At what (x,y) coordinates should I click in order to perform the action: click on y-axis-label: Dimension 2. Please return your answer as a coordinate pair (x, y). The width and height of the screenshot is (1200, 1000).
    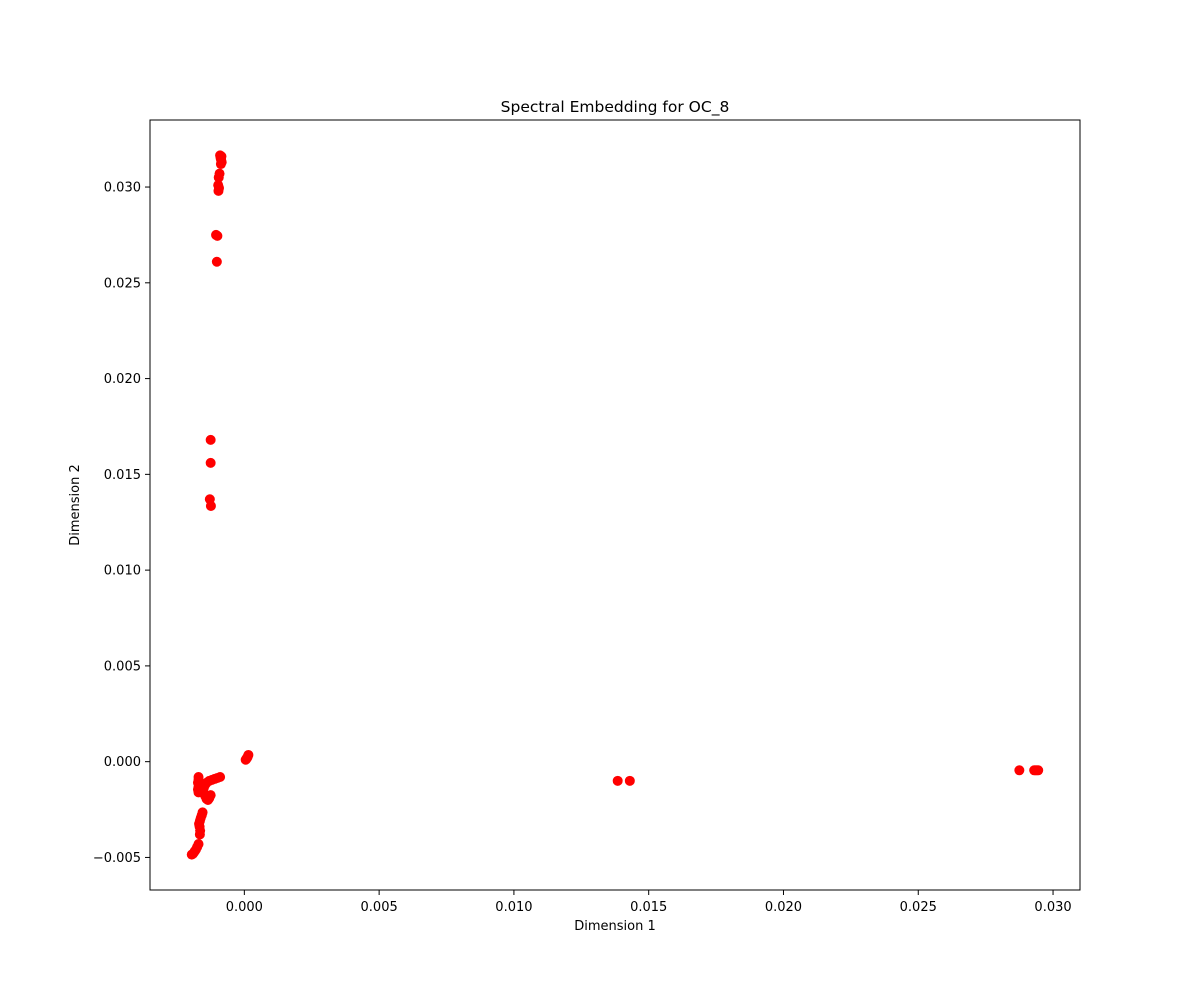
    Looking at the image, I should click on (75, 505).